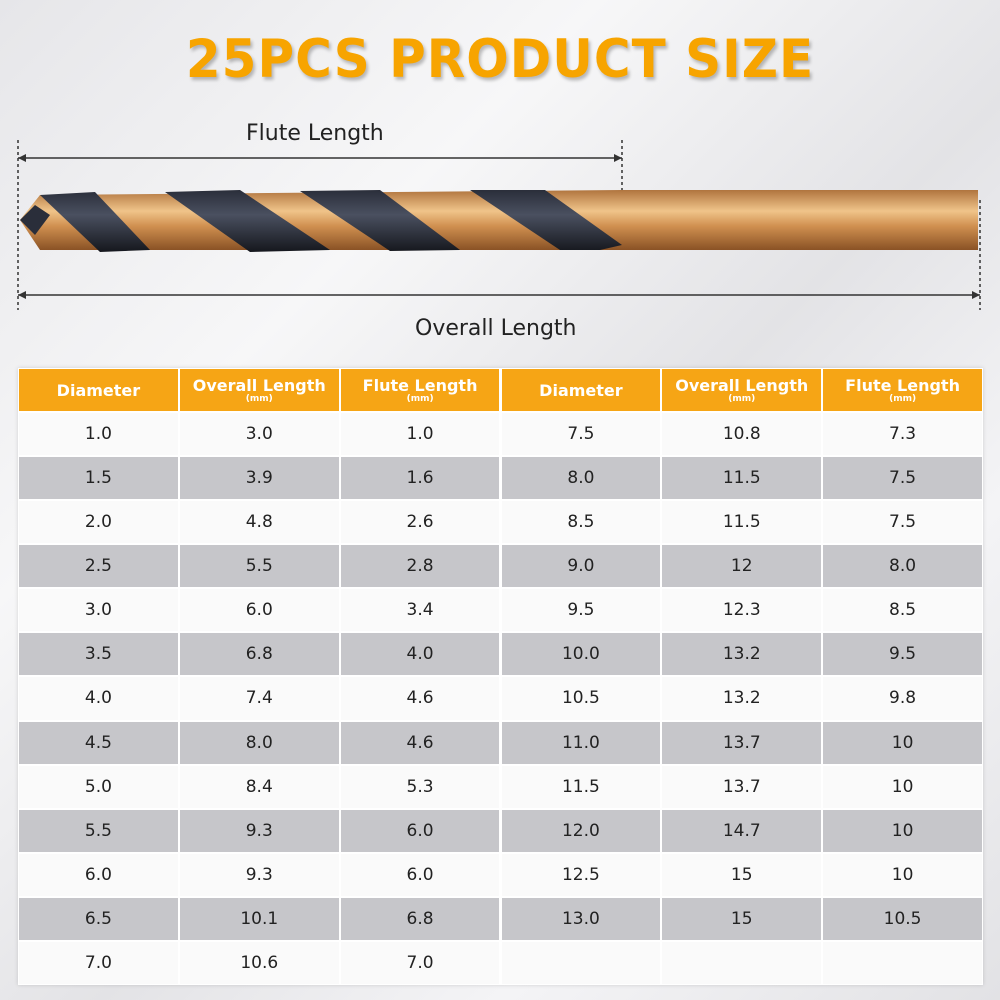 The height and width of the screenshot is (1000, 1000). I want to click on table-cell: 2.5, so click(98, 566).